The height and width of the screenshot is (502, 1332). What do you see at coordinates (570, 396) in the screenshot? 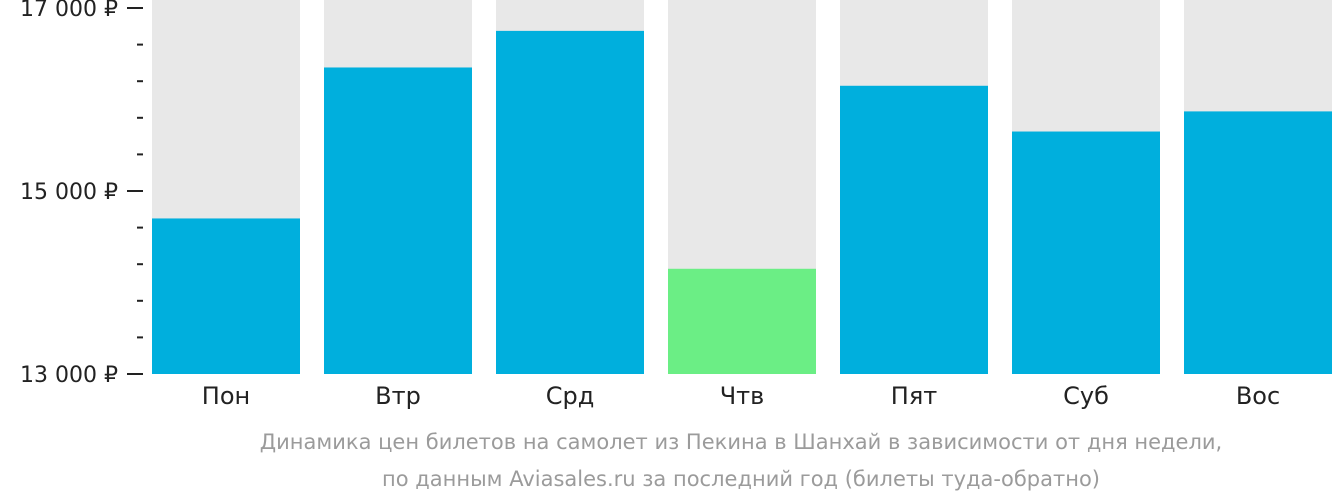
I see `x-tick-label-3: Срд` at bounding box center [570, 396].